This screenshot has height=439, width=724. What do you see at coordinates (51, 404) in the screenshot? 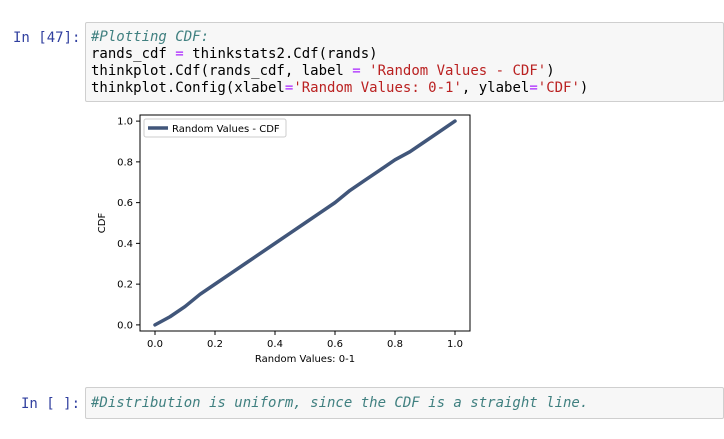
I see `cell-prompt: In [ ]:` at bounding box center [51, 404].